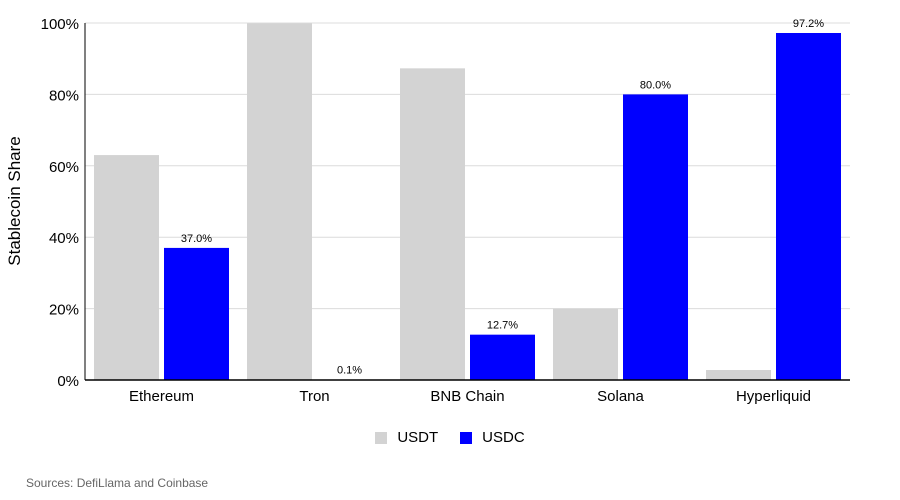  Describe the element at coordinates (738, 375) in the screenshot. I see `bar-usdt-hyperliquid` at that location.